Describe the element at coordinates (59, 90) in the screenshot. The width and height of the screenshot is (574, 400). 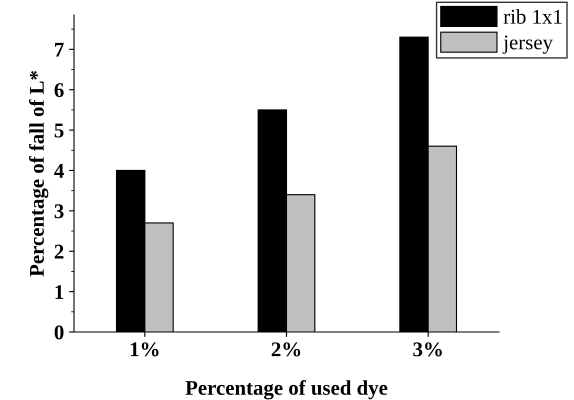
I see `y-tick-label: 6` at that location.